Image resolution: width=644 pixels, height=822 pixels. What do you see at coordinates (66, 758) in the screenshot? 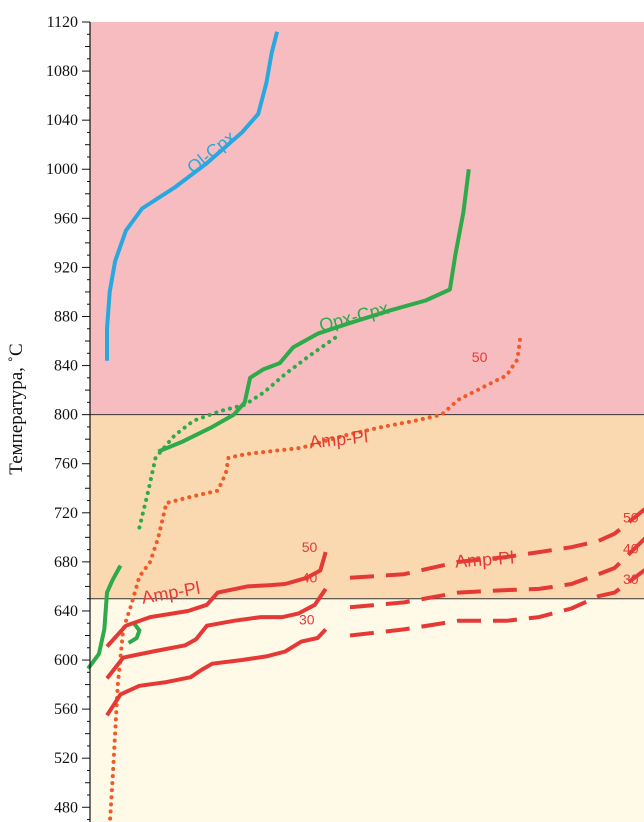
I see `y-tick-label: 520` at bounding box center [66, 758].